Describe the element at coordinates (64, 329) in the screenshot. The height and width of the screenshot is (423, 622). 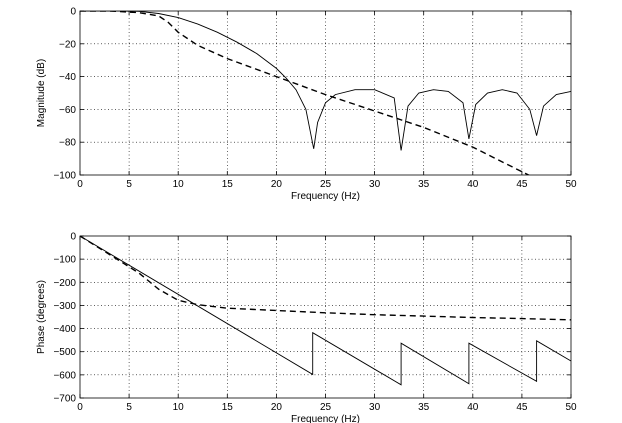
I see `phase-y-tick-label: −400` at that location.